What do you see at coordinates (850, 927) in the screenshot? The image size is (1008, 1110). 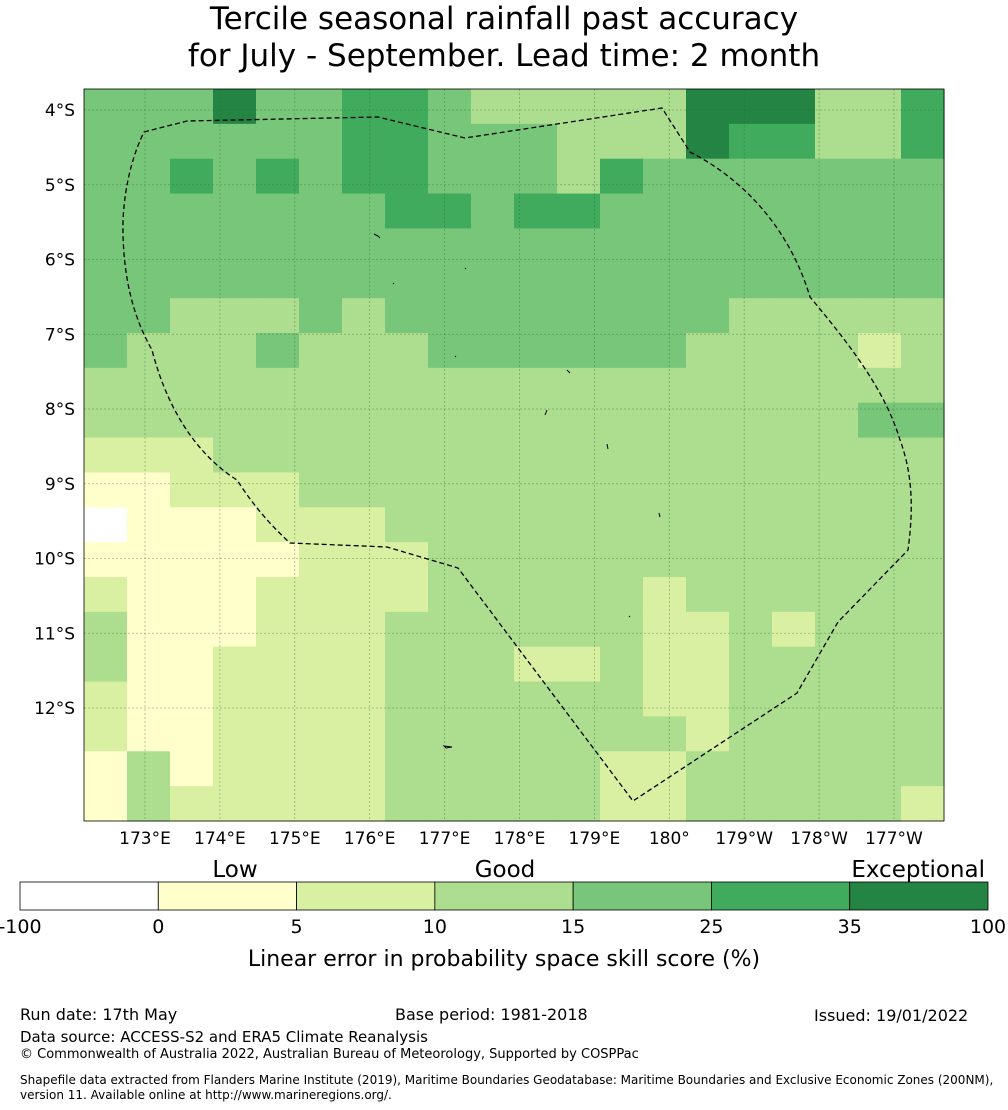 I see `colorbar-tick-label: 35` at bounding box center [850, 927].